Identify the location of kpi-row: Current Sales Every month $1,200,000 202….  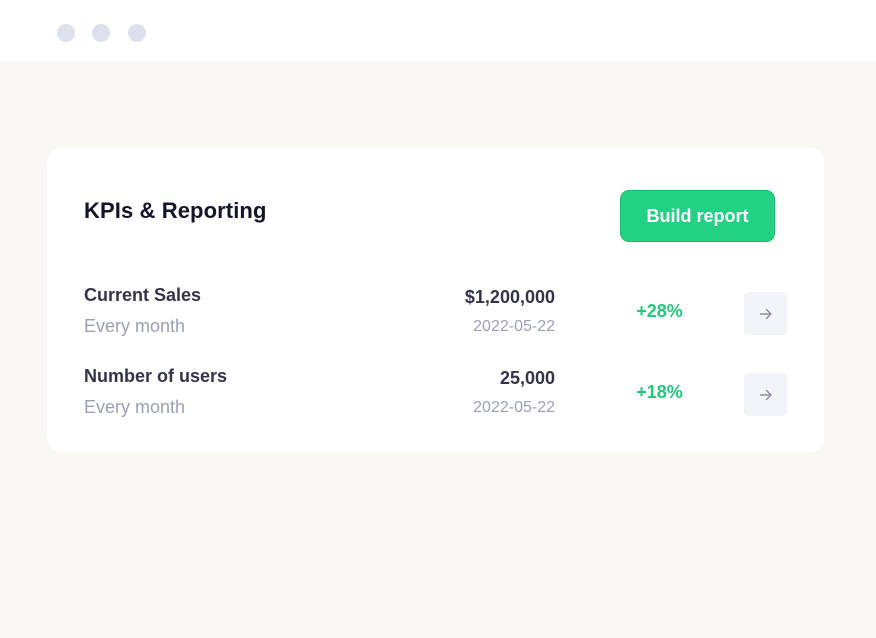
(435, 315).